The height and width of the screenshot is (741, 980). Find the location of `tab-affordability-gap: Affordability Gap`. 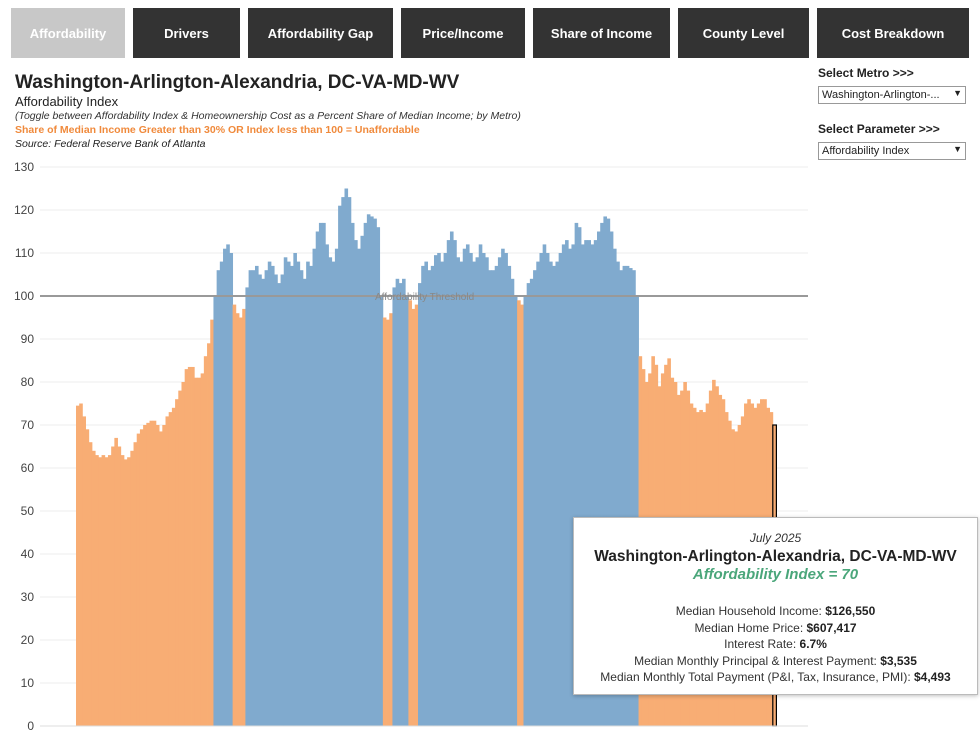

tab-affordability-gap: Affordability Gap is located at coordinates (320, 33).